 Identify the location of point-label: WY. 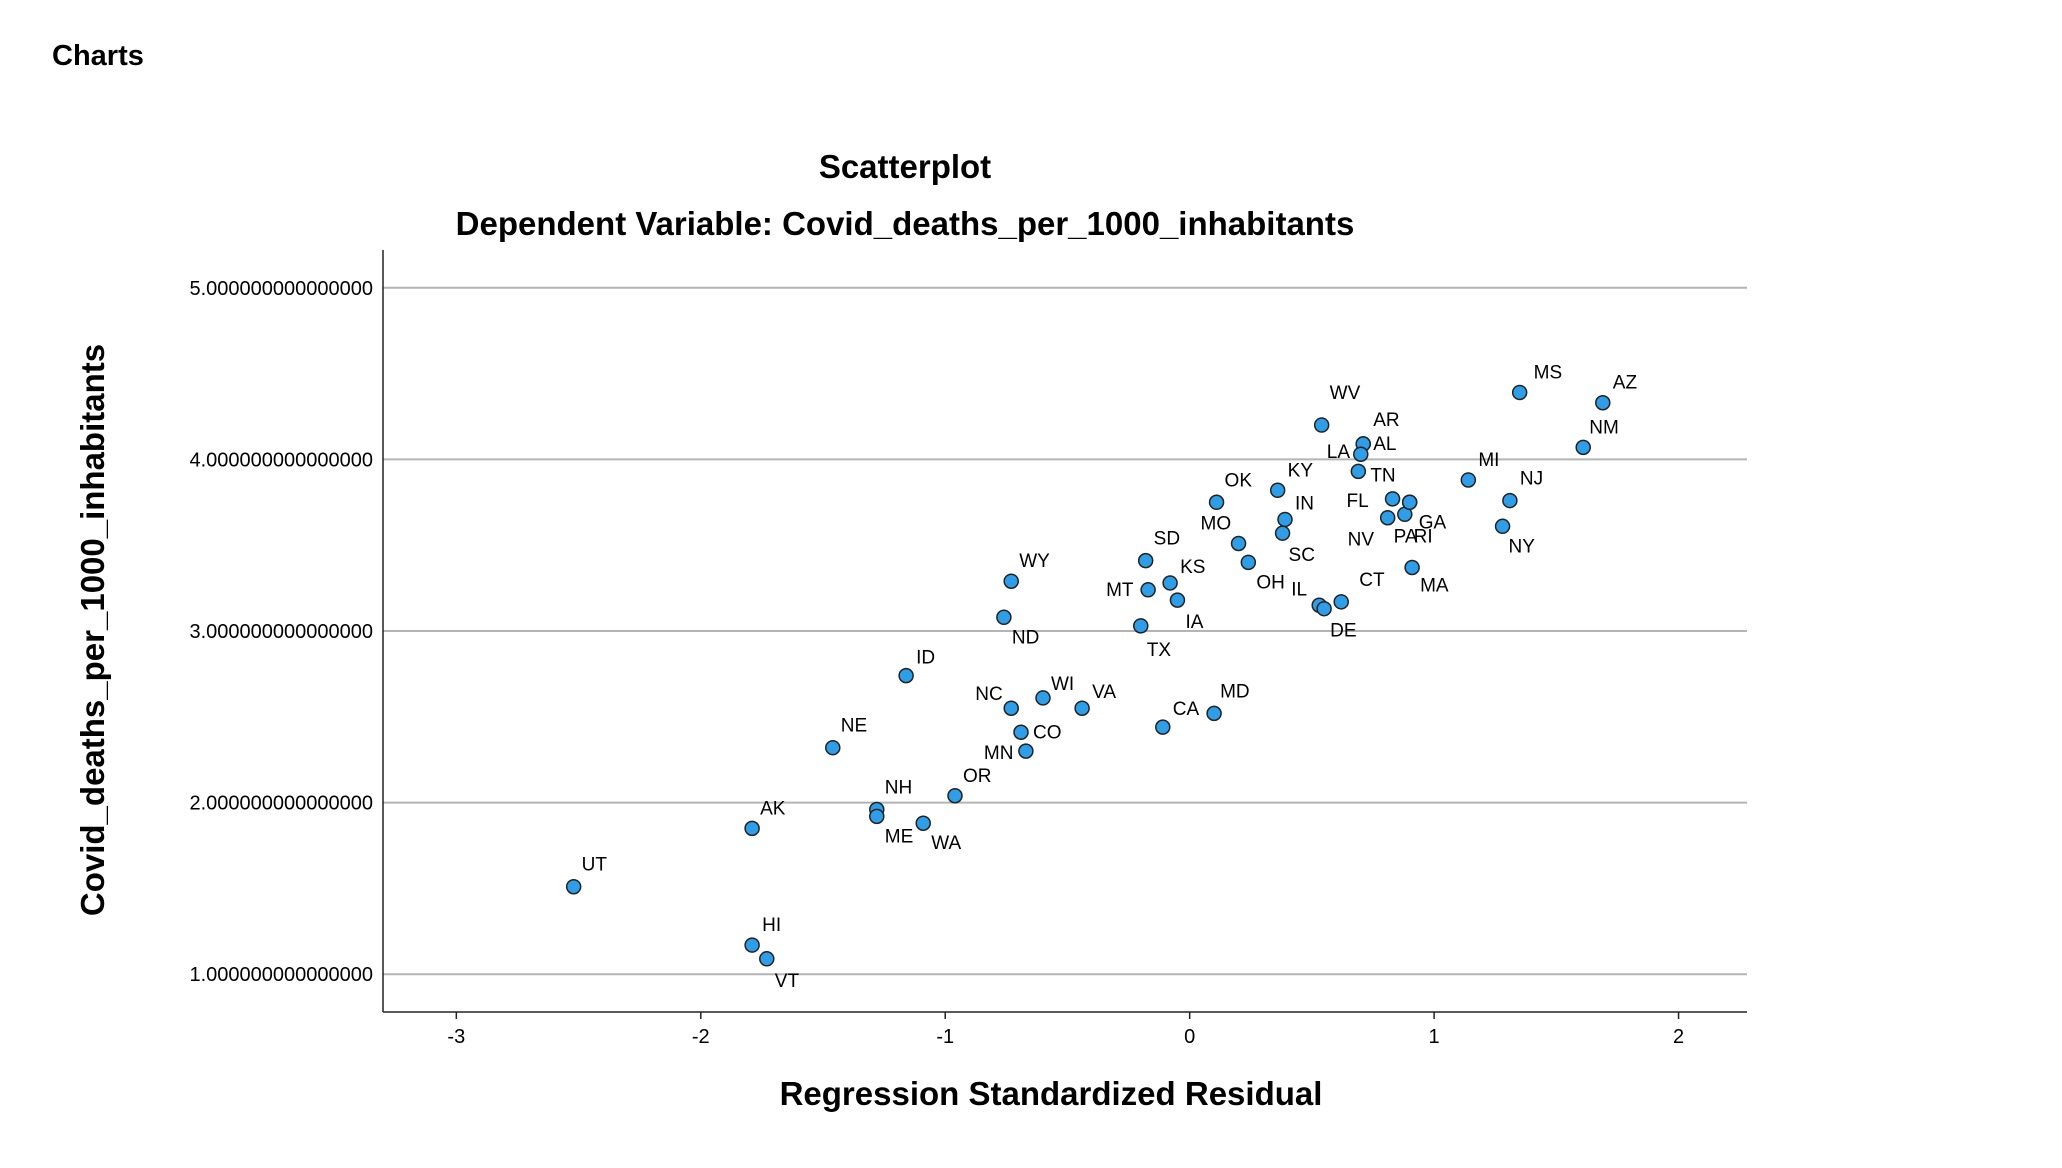
(1034, 561).